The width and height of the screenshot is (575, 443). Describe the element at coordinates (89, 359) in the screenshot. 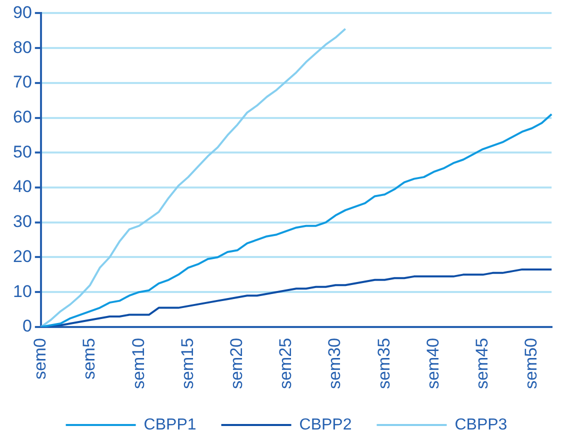

I see `x-tick-label: sem5` at that location.